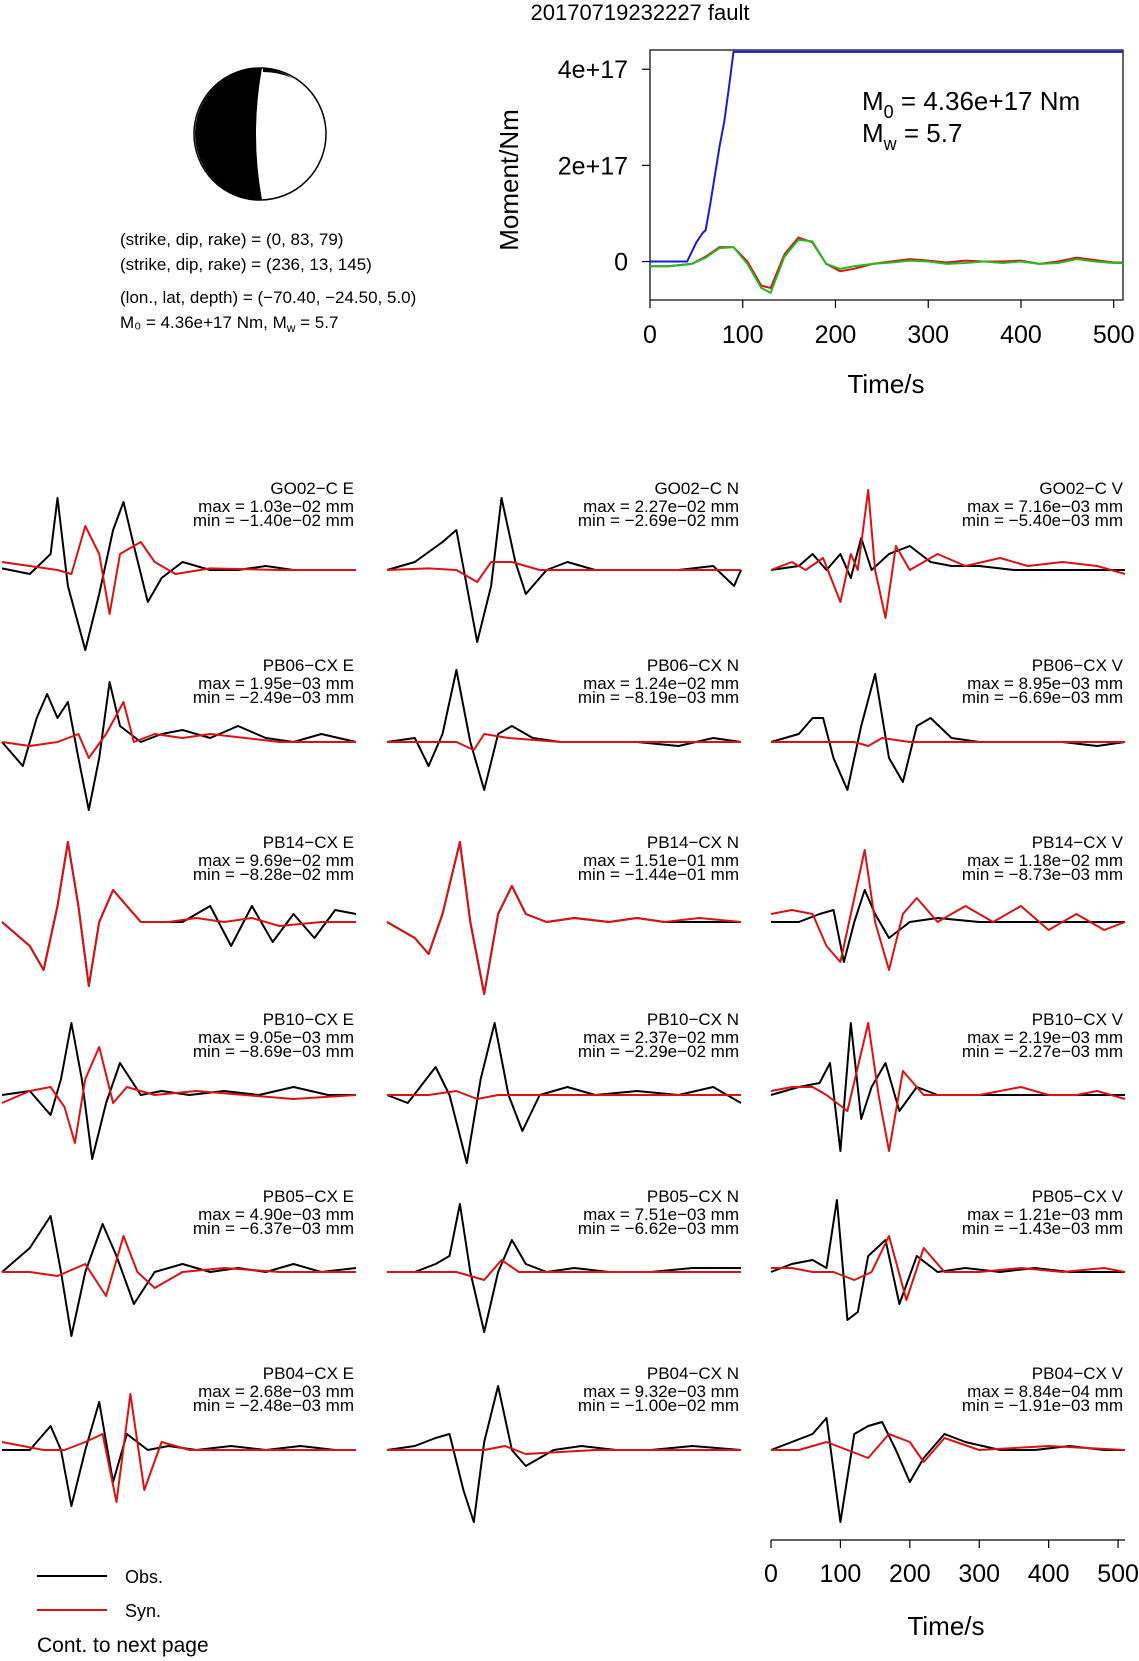  I want to click on moment-ylabel: Moment/Nm, so click(509, 180).